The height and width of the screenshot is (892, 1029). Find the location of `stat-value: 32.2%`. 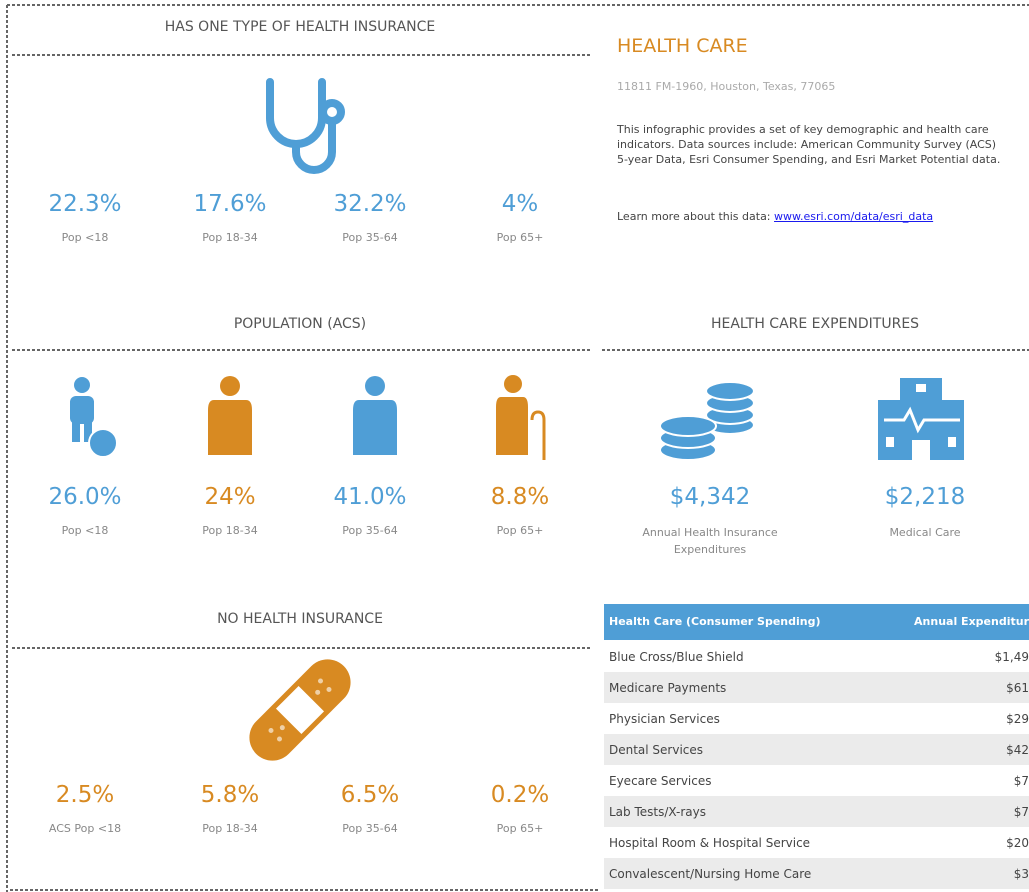

stat-value: 32.2% is located at coordinates (370, 204).